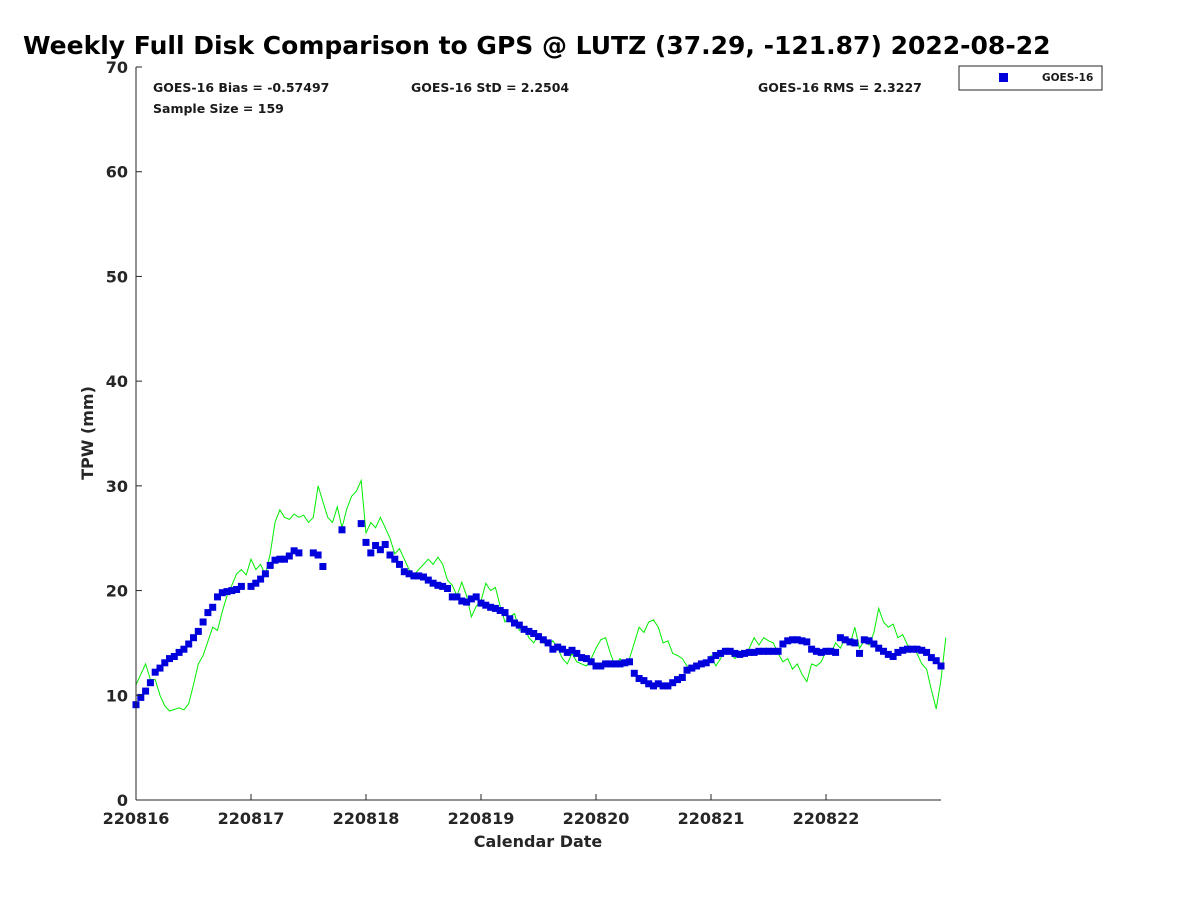 The width and height of the screenshot is (1200, 900). Describe the element at coordinates (1067, 78) in the screenshot. I see `legend-label: GOES-16` at that location.